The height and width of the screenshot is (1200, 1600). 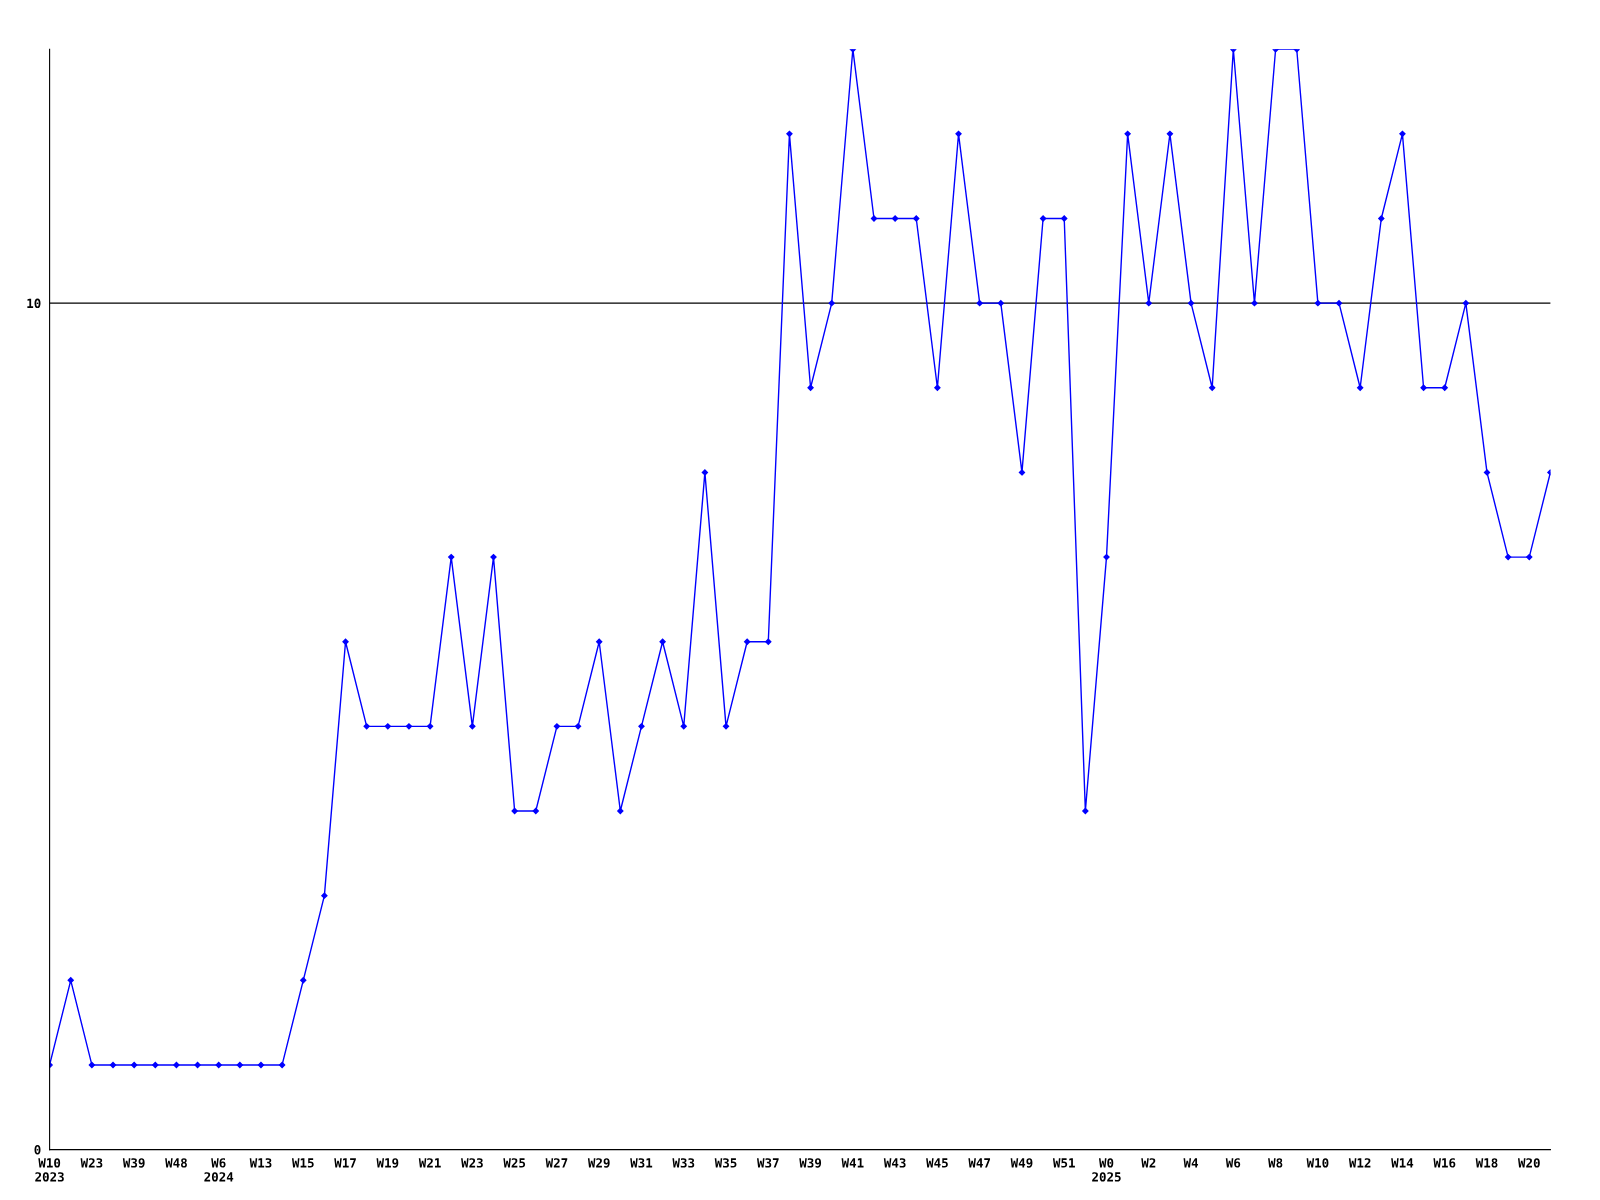 What do you see at coordinates (1275, 1163) in the screenshot?
I see `x-tick-label: W8` at bounding box center [1275, 1163].